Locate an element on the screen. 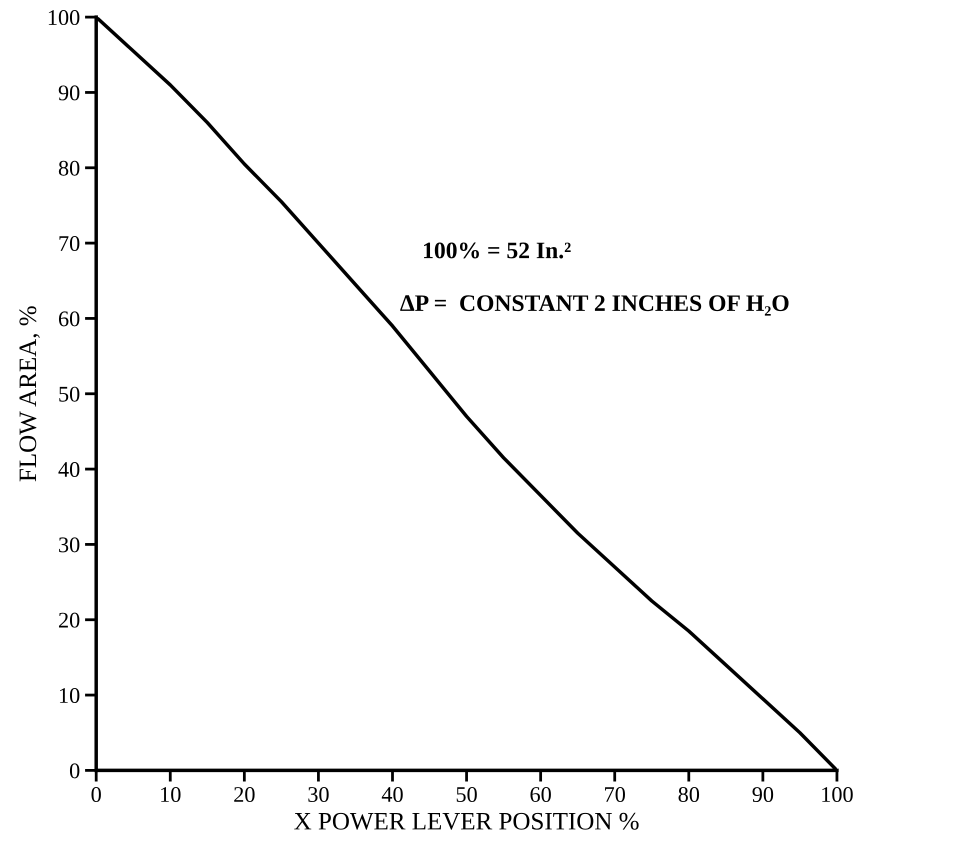  y-tick-label: 60 is located at coordinates (69, 318).